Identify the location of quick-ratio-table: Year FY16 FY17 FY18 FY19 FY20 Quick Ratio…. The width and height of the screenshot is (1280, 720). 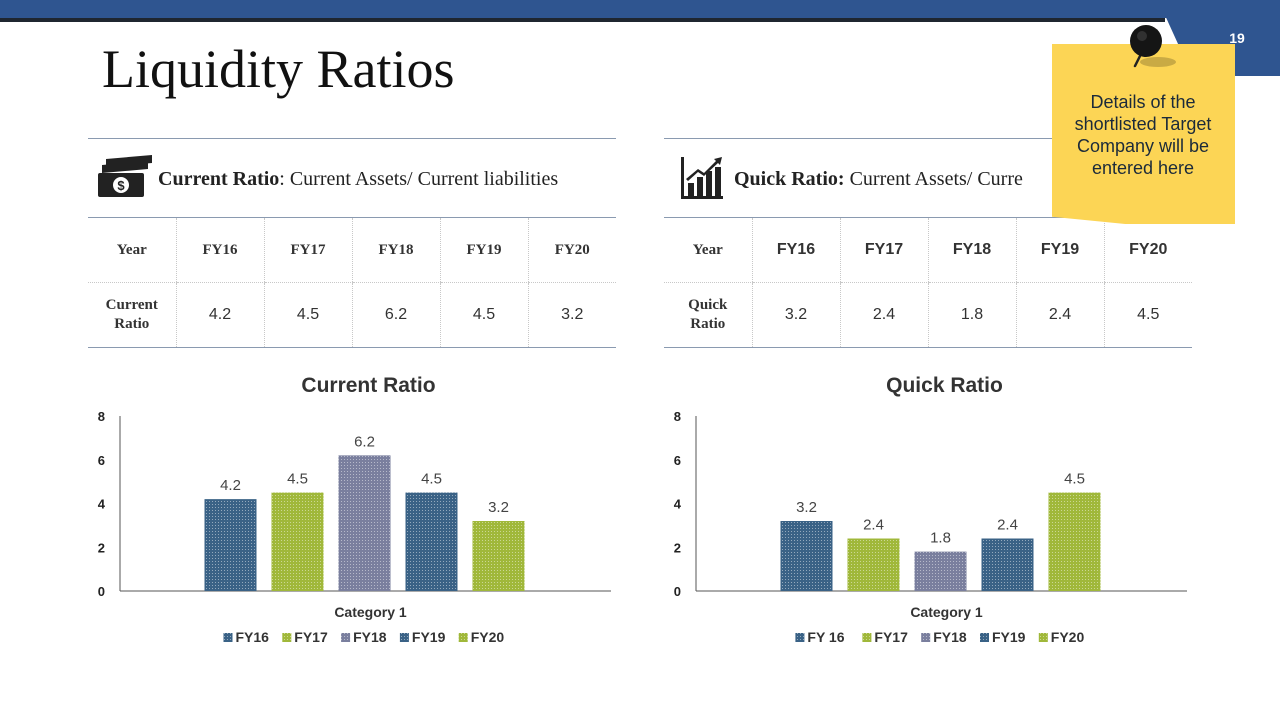
(928, 282).